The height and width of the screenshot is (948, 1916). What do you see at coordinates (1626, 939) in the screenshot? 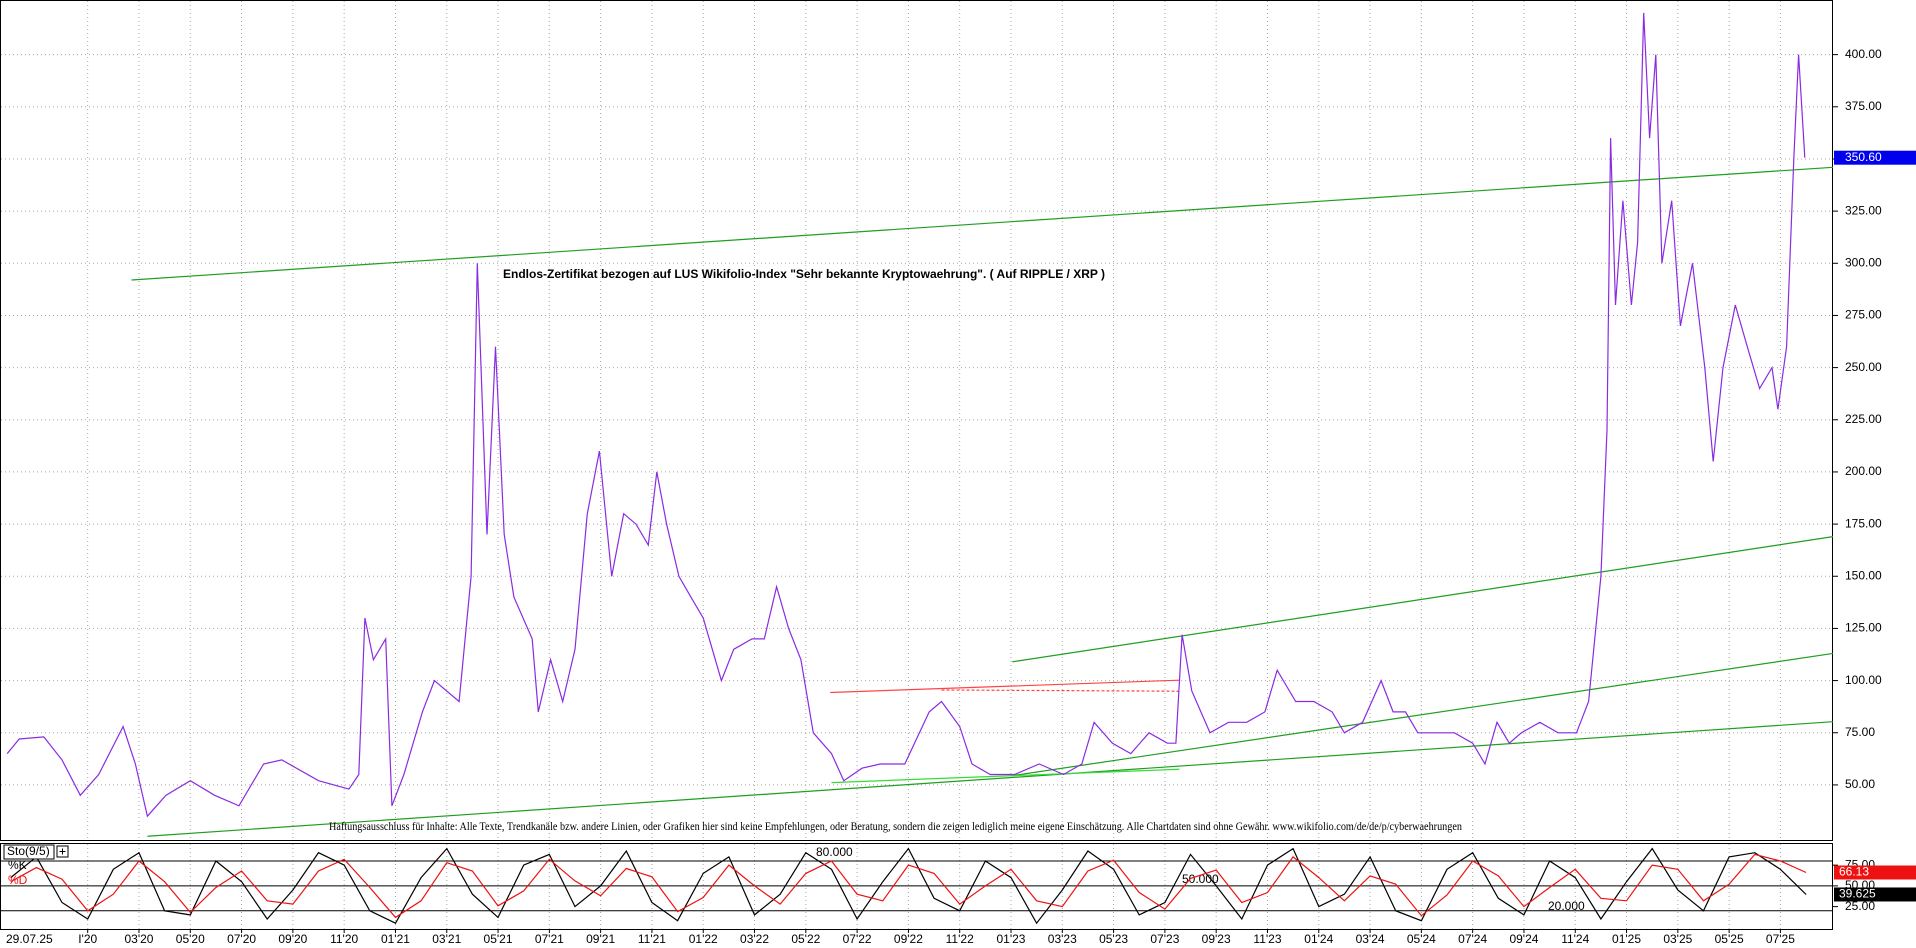
I see `x-tick-label: 01'25` at bounding box center [1626, 939].